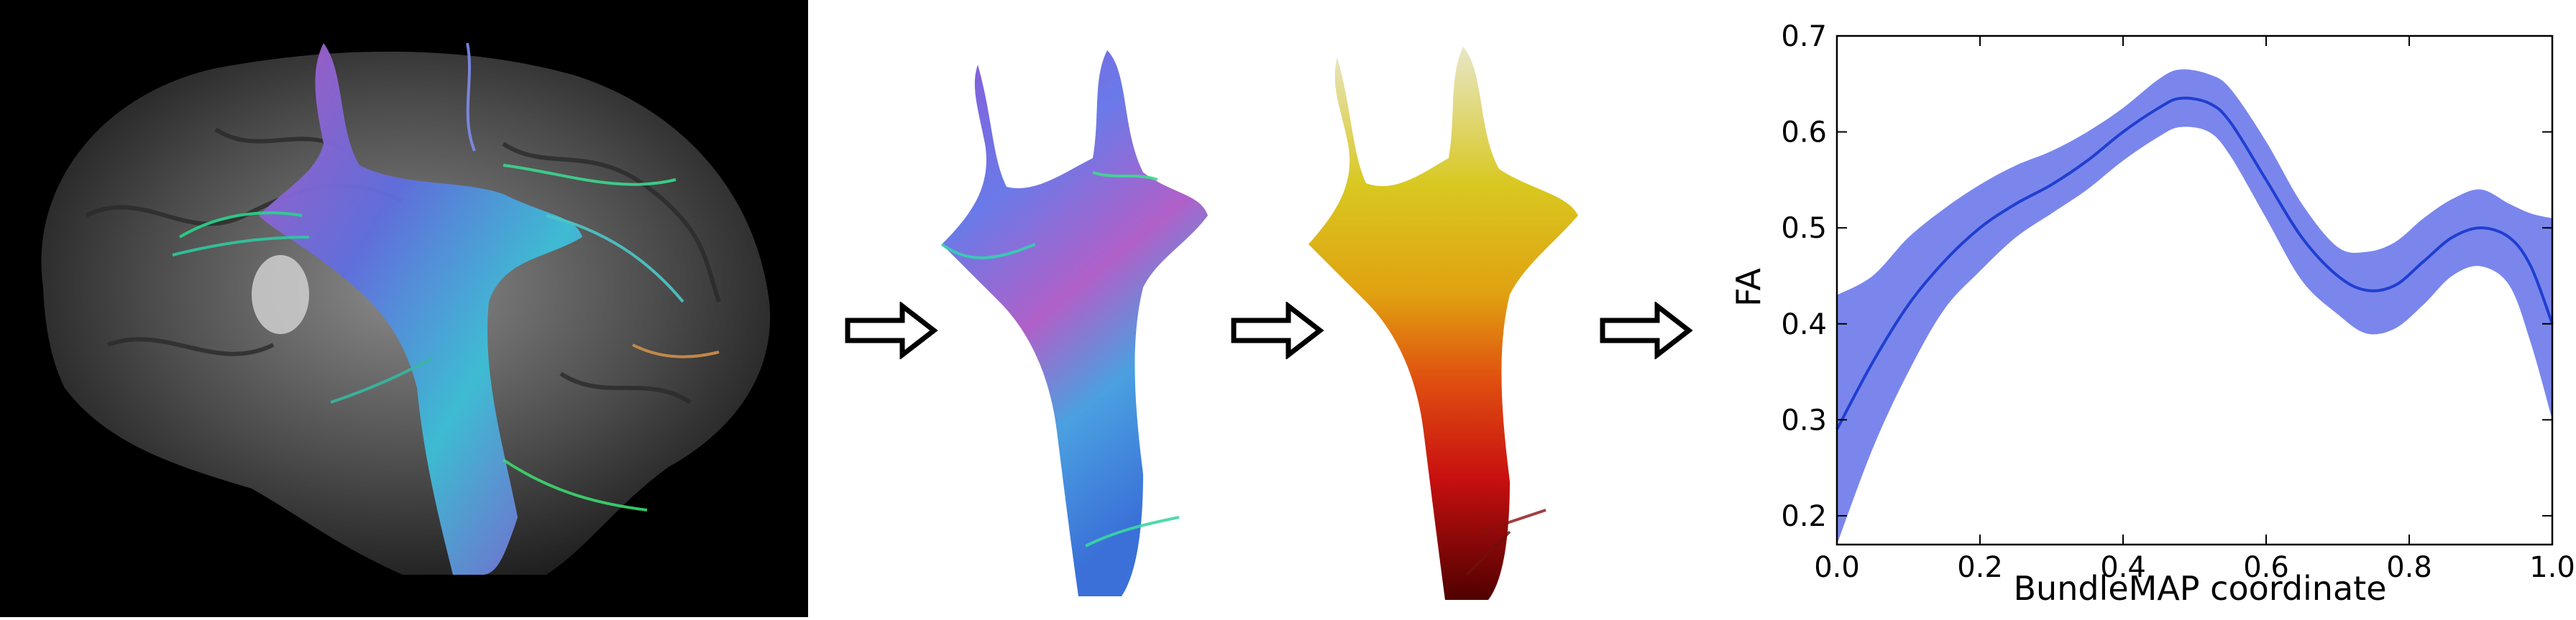 The image size is (2576, 620). Describe the element at coordinates (2266, 567) in the screenshot. I see `x-tick-label: 0.6` at that location.